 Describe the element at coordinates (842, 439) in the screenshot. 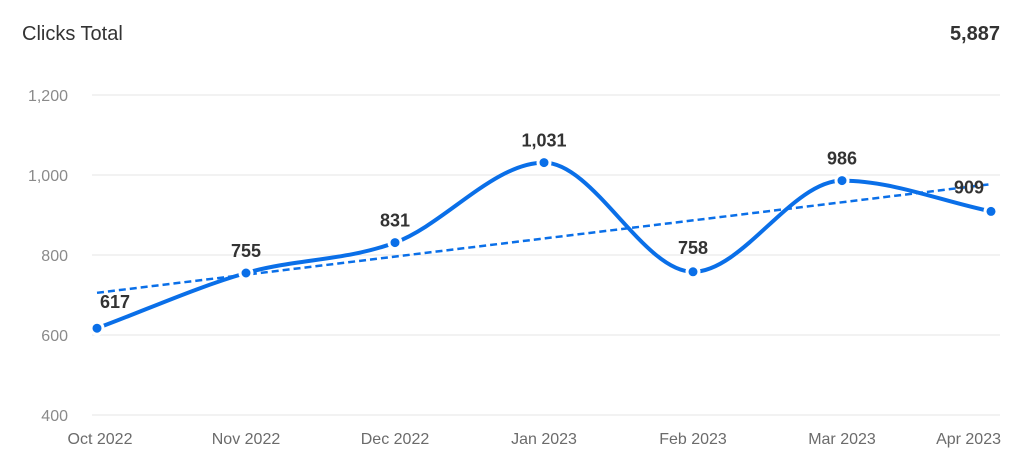

I see `x-tick-label: Mar 2023` at that location.